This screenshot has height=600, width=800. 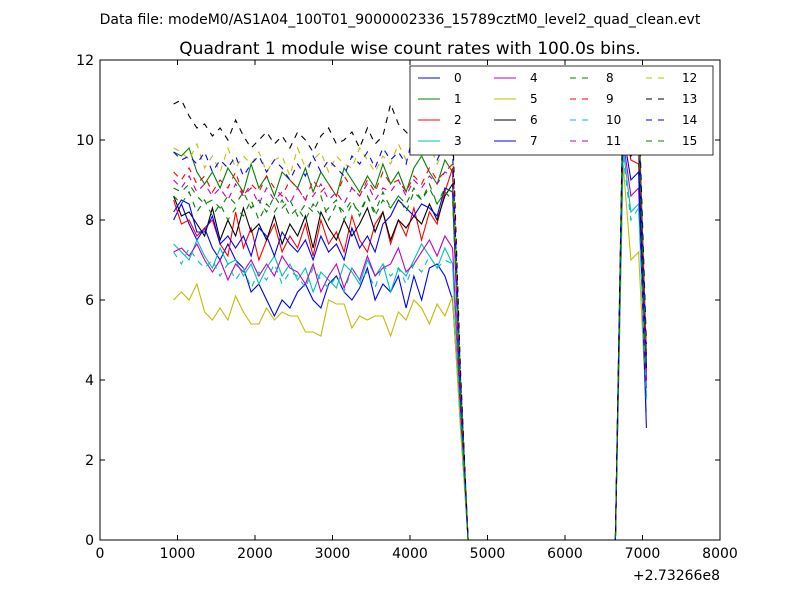 What do you see at coordinates (613, 120) in the screenshot?
I see `legend-label-10: 10` at bounding box center [613, 120].